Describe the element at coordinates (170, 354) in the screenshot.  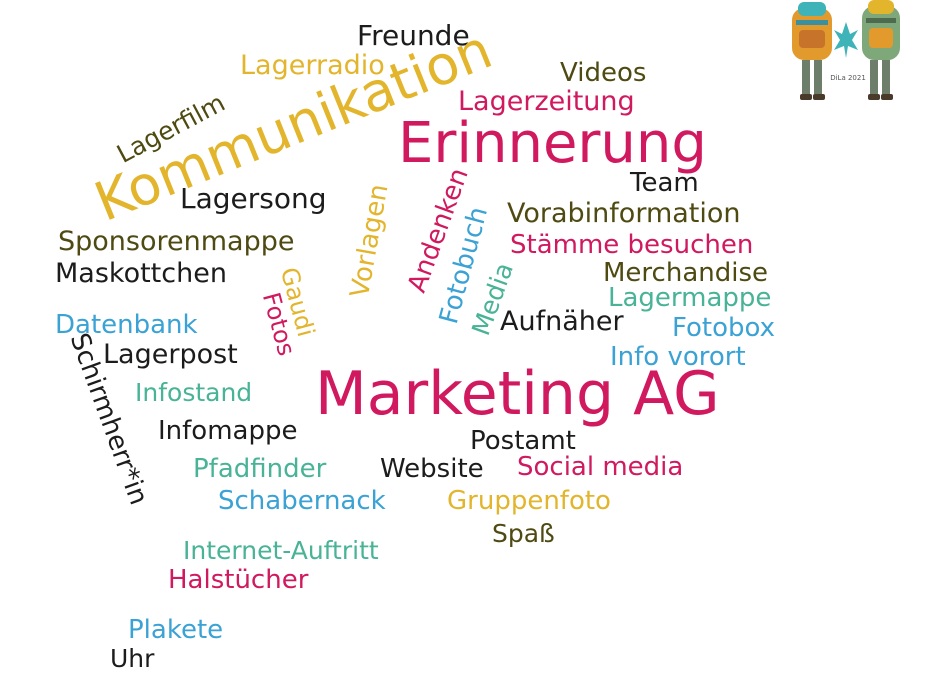
I see `word-lagerpost: Lagerpost` at that location.